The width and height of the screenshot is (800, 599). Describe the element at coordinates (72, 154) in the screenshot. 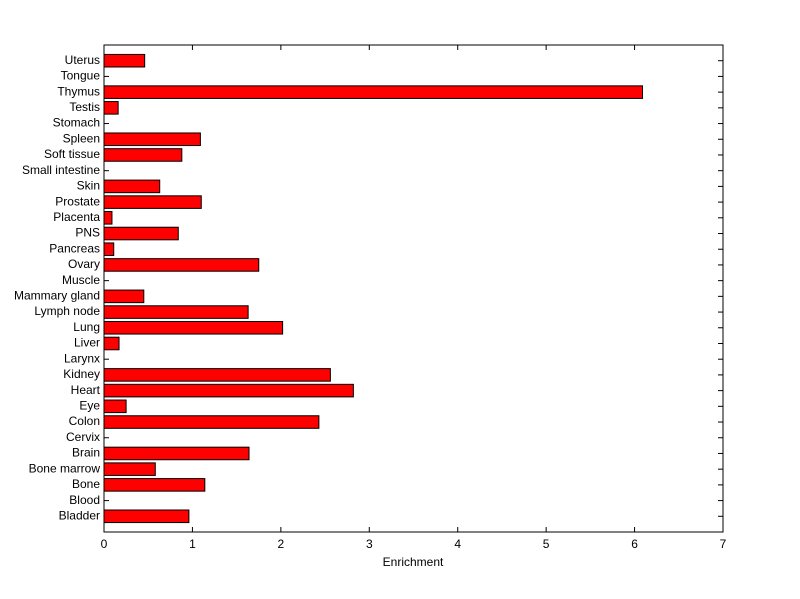

I see `y-tick-label: Soft tissue` at that location.